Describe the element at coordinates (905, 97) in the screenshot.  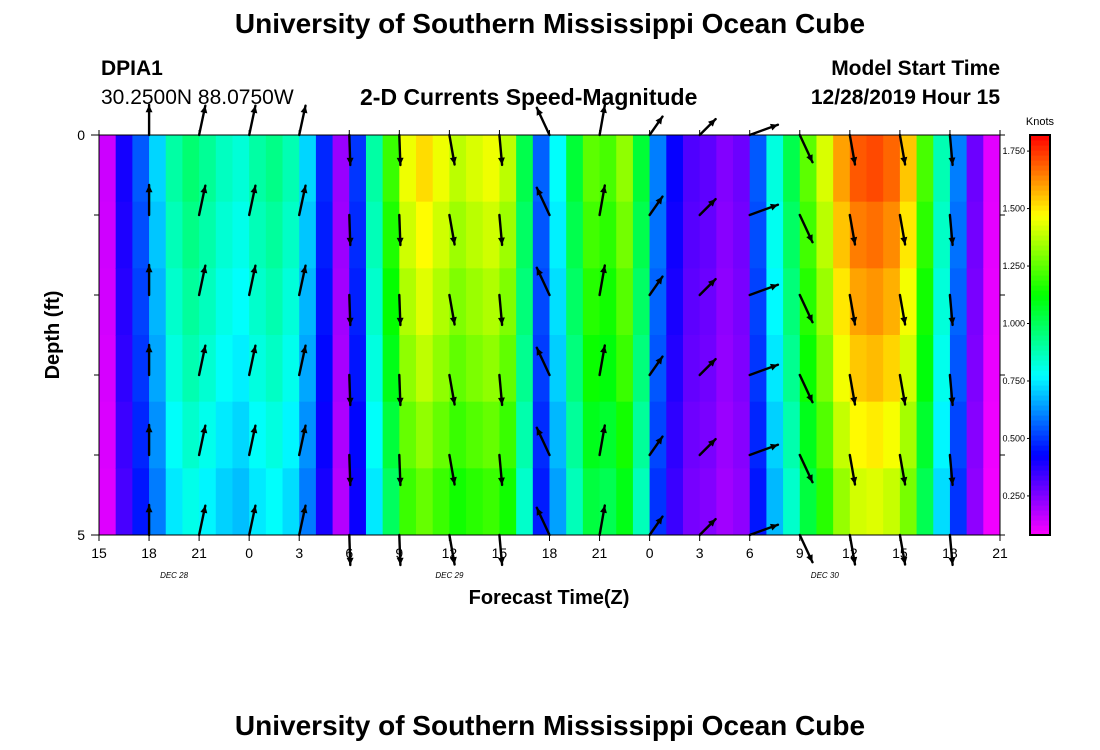
I see `model-start-time: 12/28/2019 Hour 15` at that location.